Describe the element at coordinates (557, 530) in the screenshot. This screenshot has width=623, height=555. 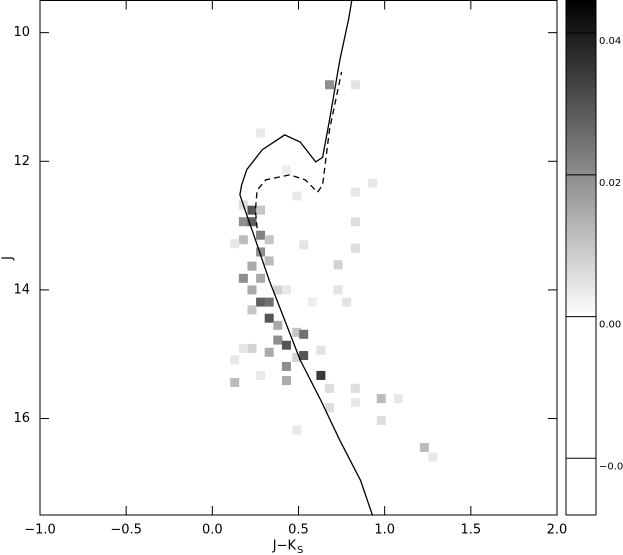
I see `x-tick-label: 2.0` at that location.